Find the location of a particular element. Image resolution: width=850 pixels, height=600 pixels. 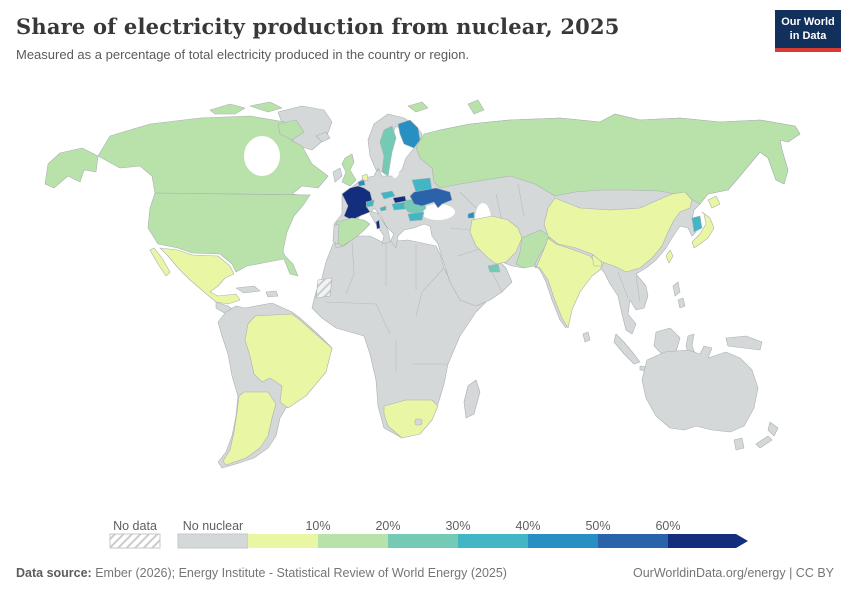

country-australia is located at coordinates (700, 398).